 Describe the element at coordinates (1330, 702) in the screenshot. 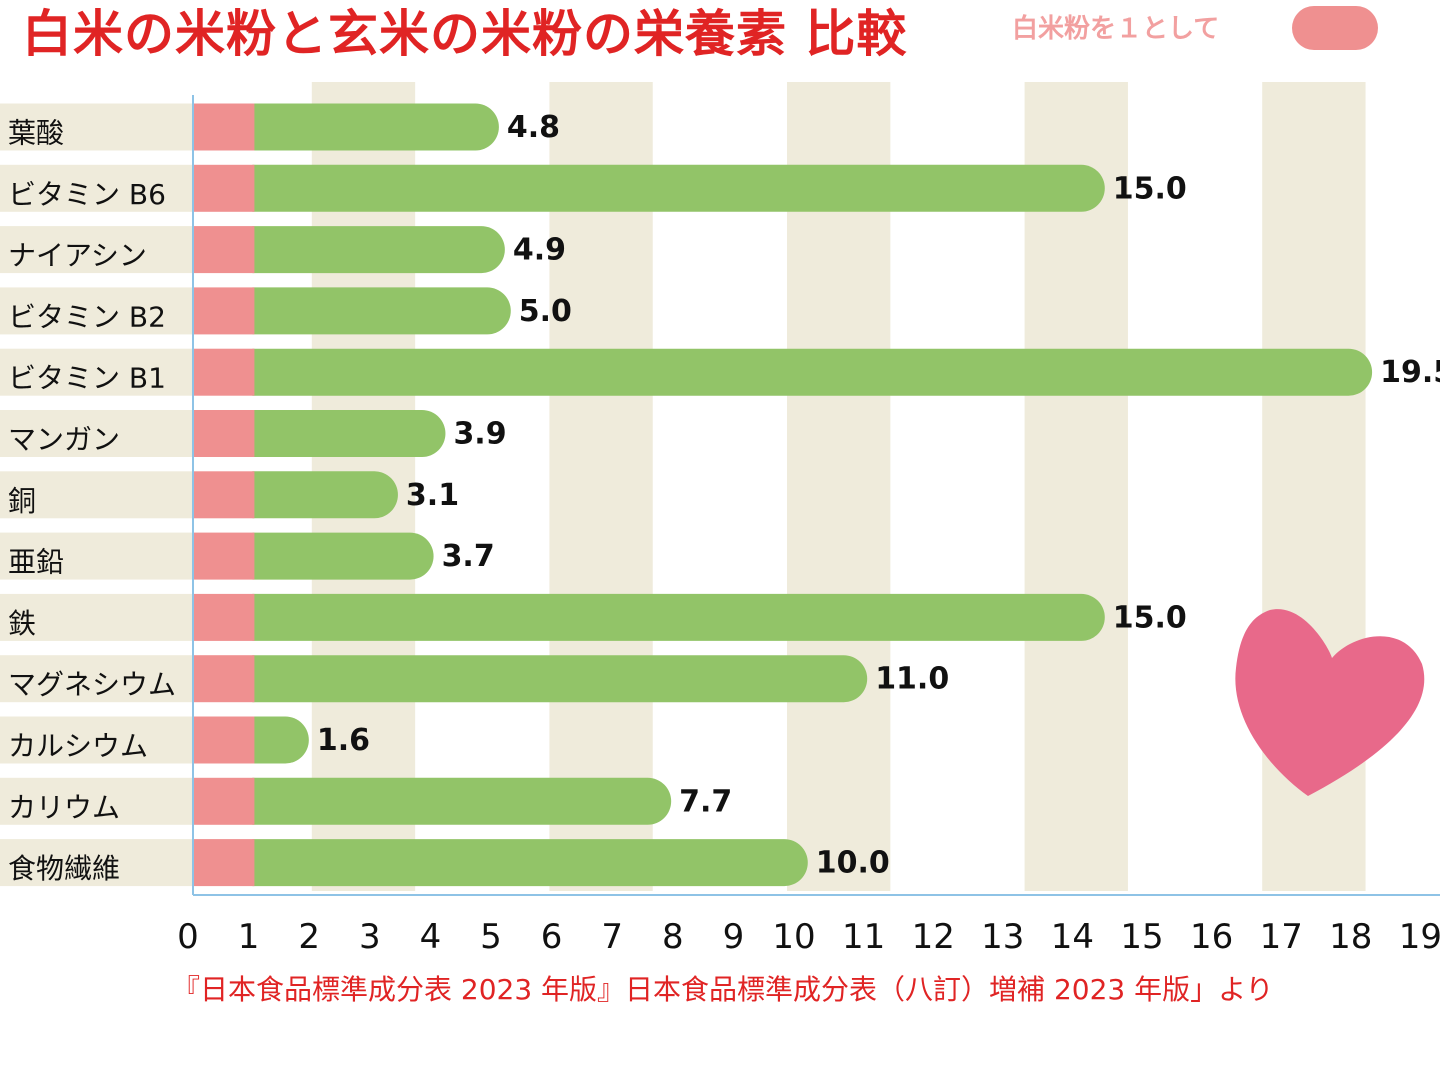

I see `heart-icon` at that location.